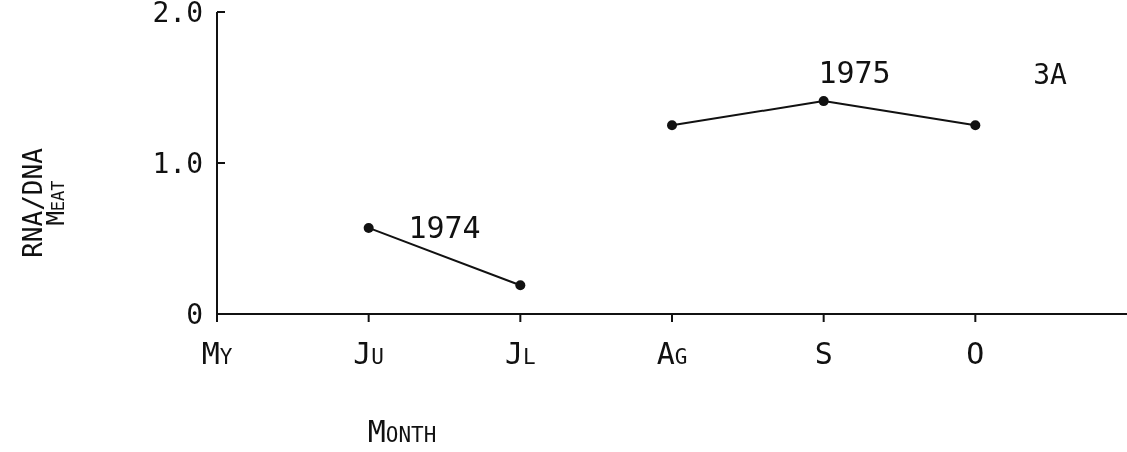  What do you see at coordinates (177, 14) in the screenshot?
I see `y-tick-label: 2.0` at bounding box center [177, 14].